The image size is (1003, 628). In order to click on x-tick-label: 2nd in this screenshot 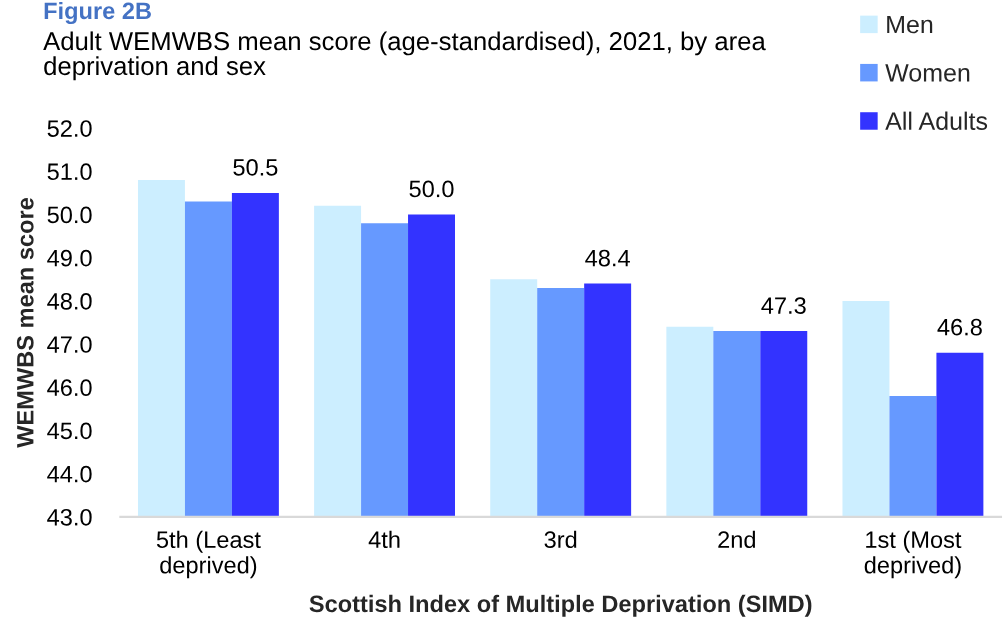, I will do `click(736, 539)`.